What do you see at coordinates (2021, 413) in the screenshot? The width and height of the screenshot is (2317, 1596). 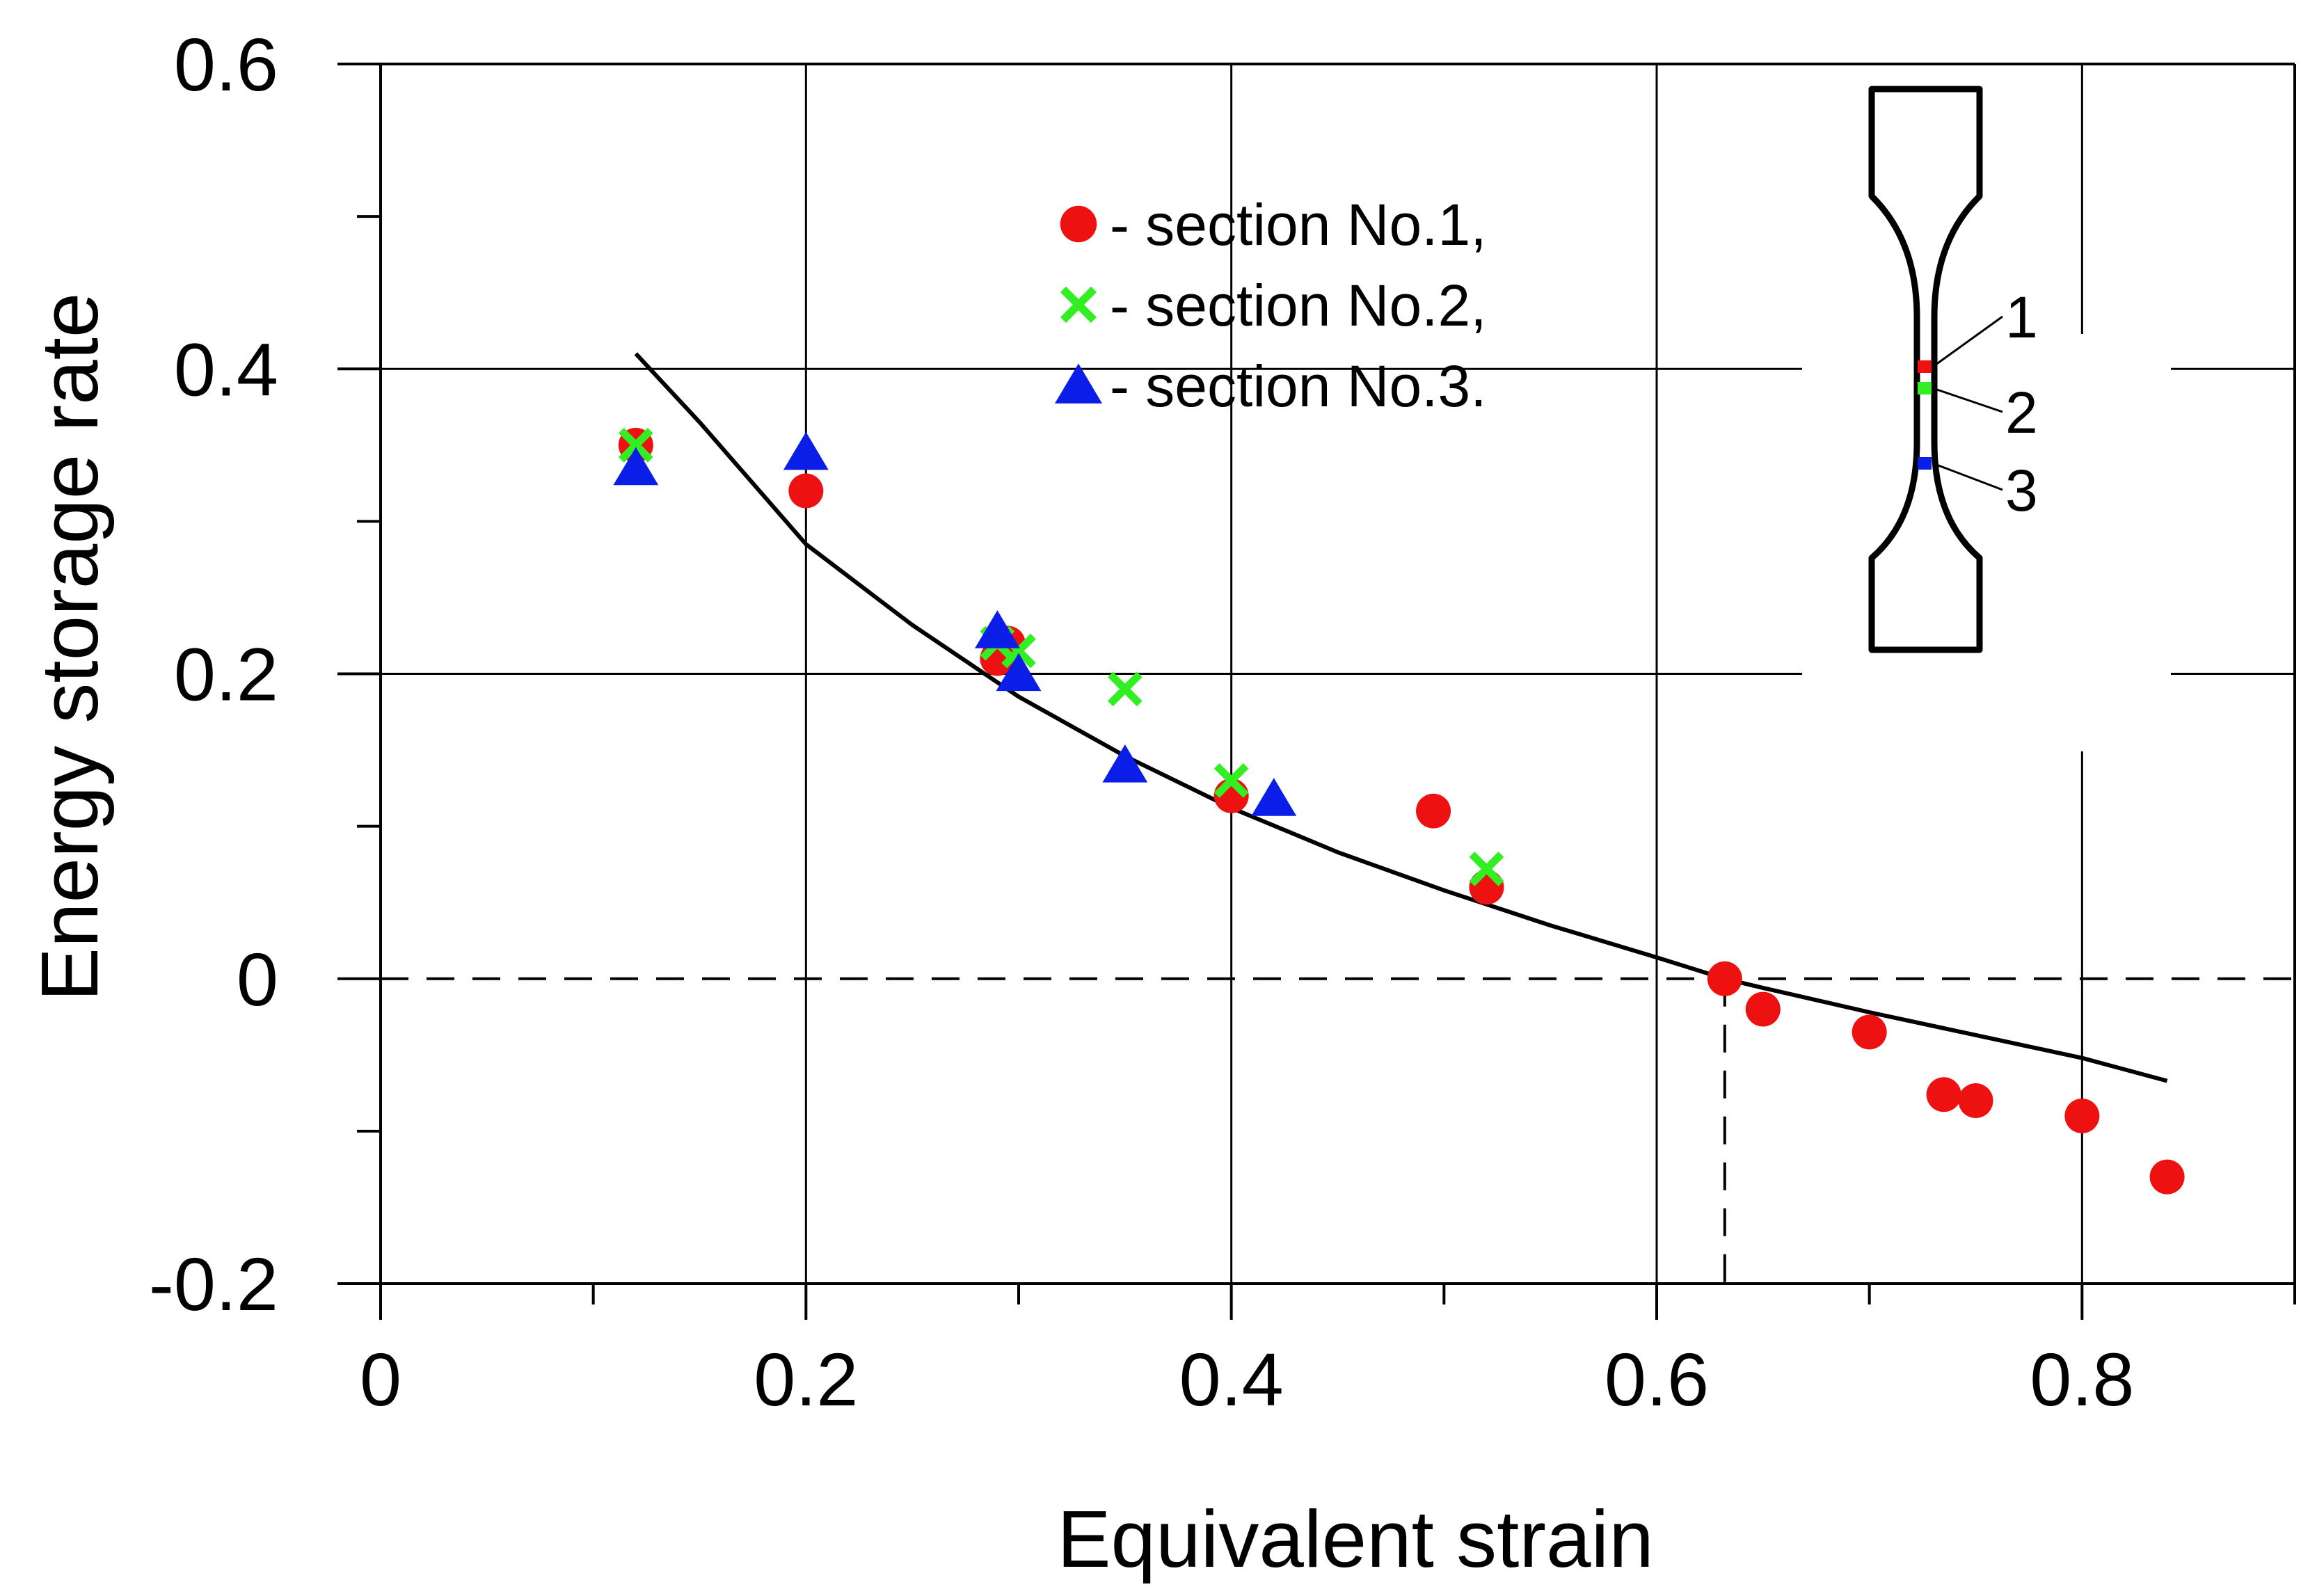 I see `inset-label-2: 2` at bounding box center [2021, 413].